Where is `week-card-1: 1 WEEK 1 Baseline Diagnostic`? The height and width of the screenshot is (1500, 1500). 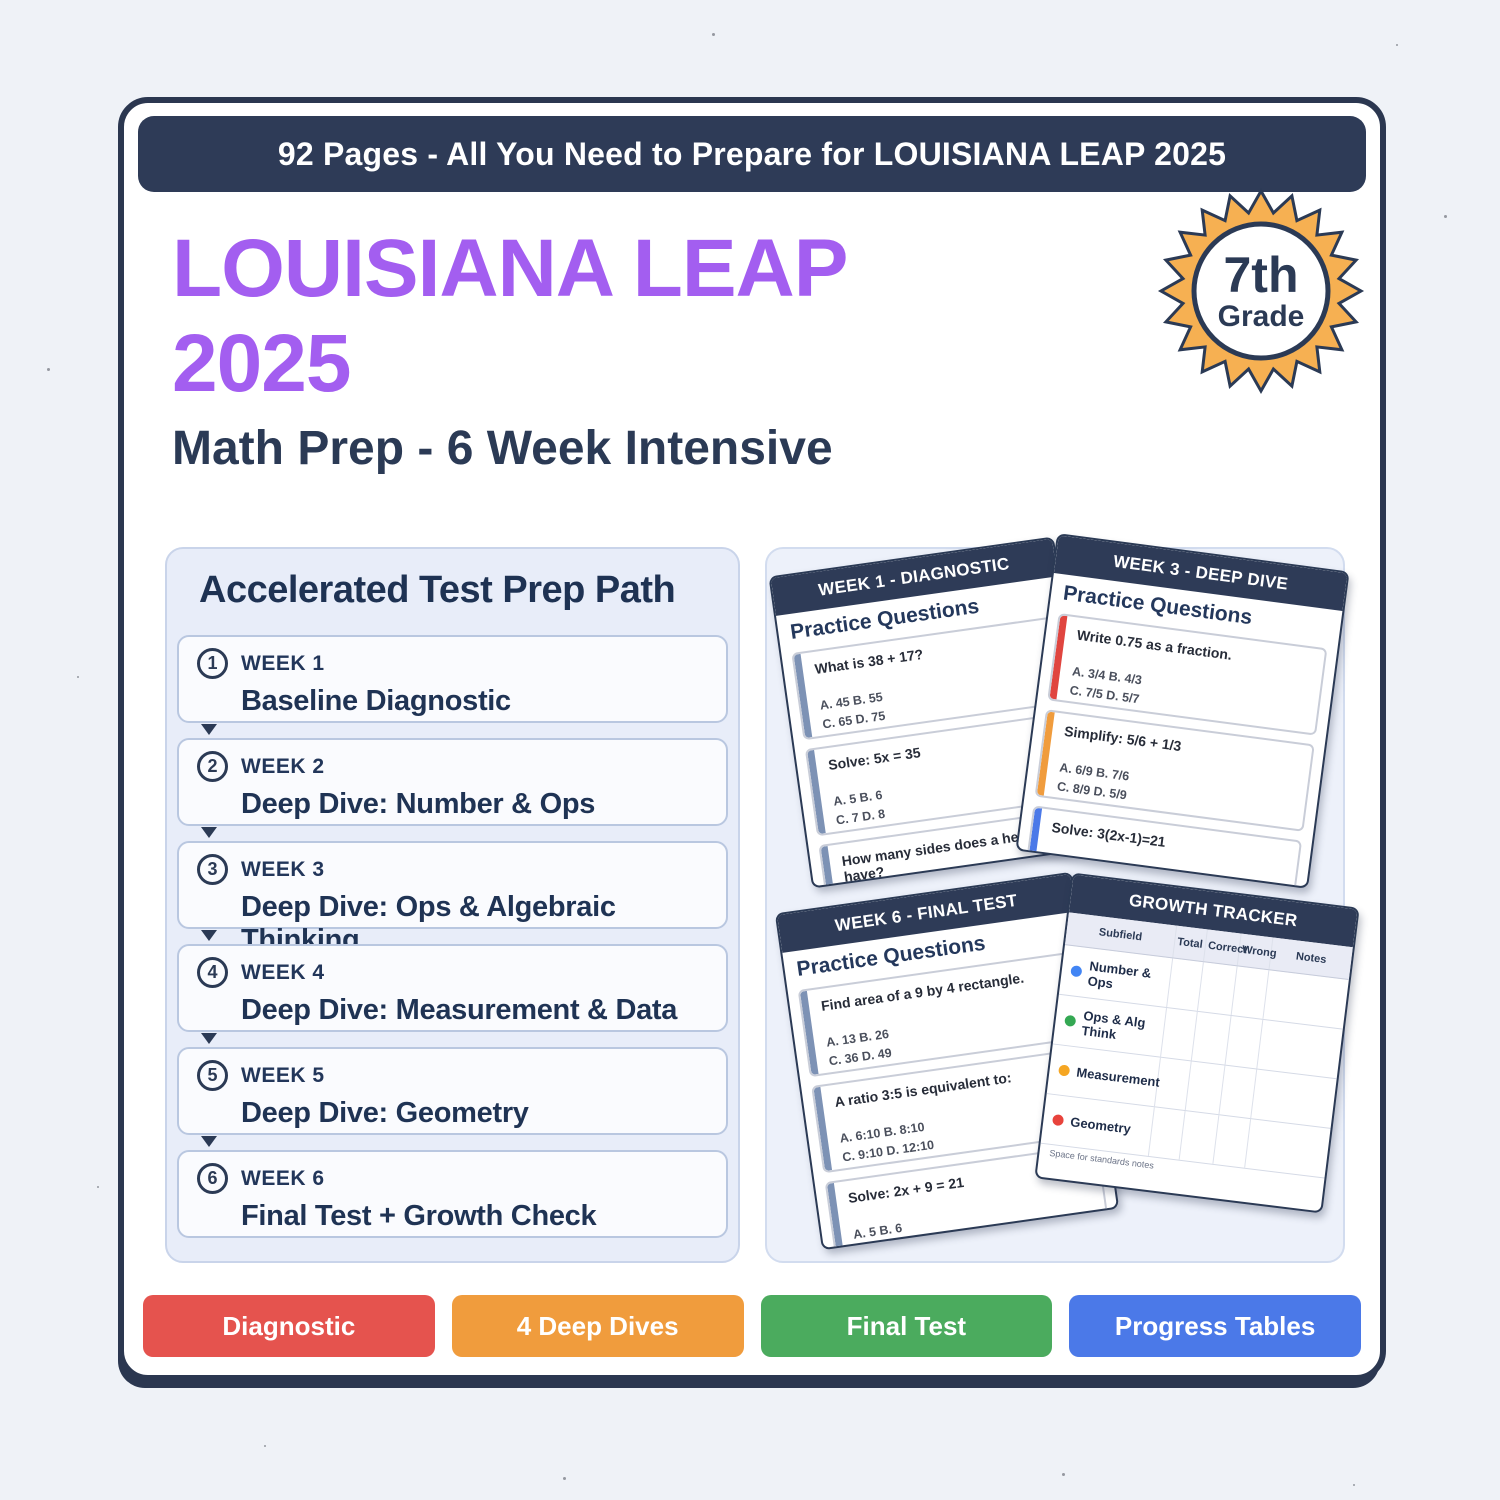 week-card-1: 1 WEEK 1 Baseline Diagnostic is located at coordinates (452, 685).